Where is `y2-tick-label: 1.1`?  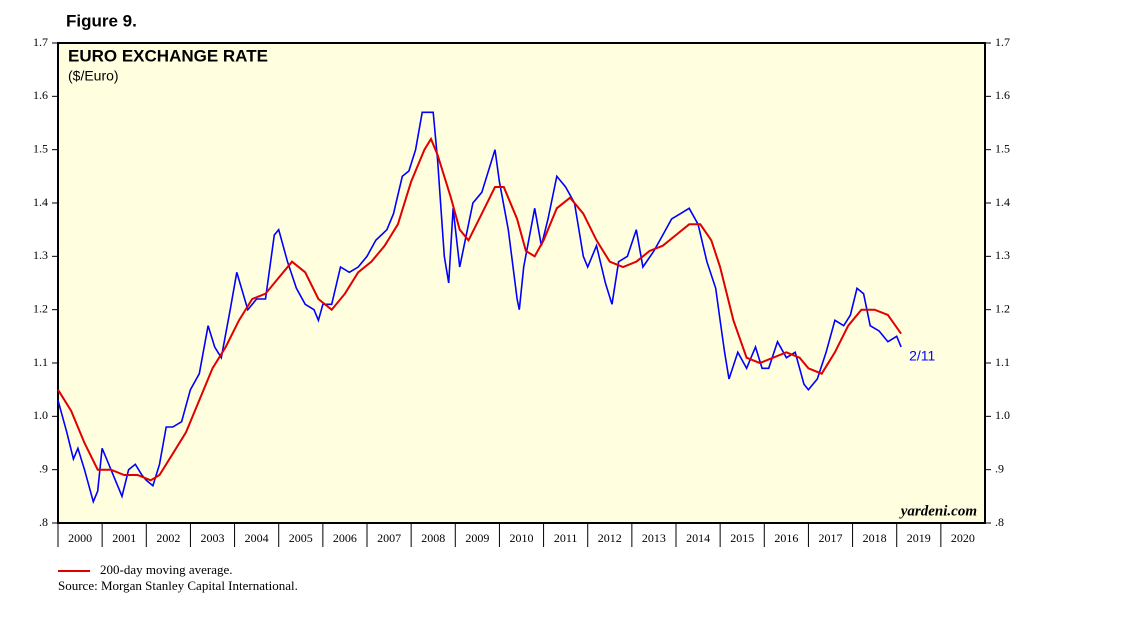
y2-tick-label: 1.1 is located at coordinates (1002, 362).